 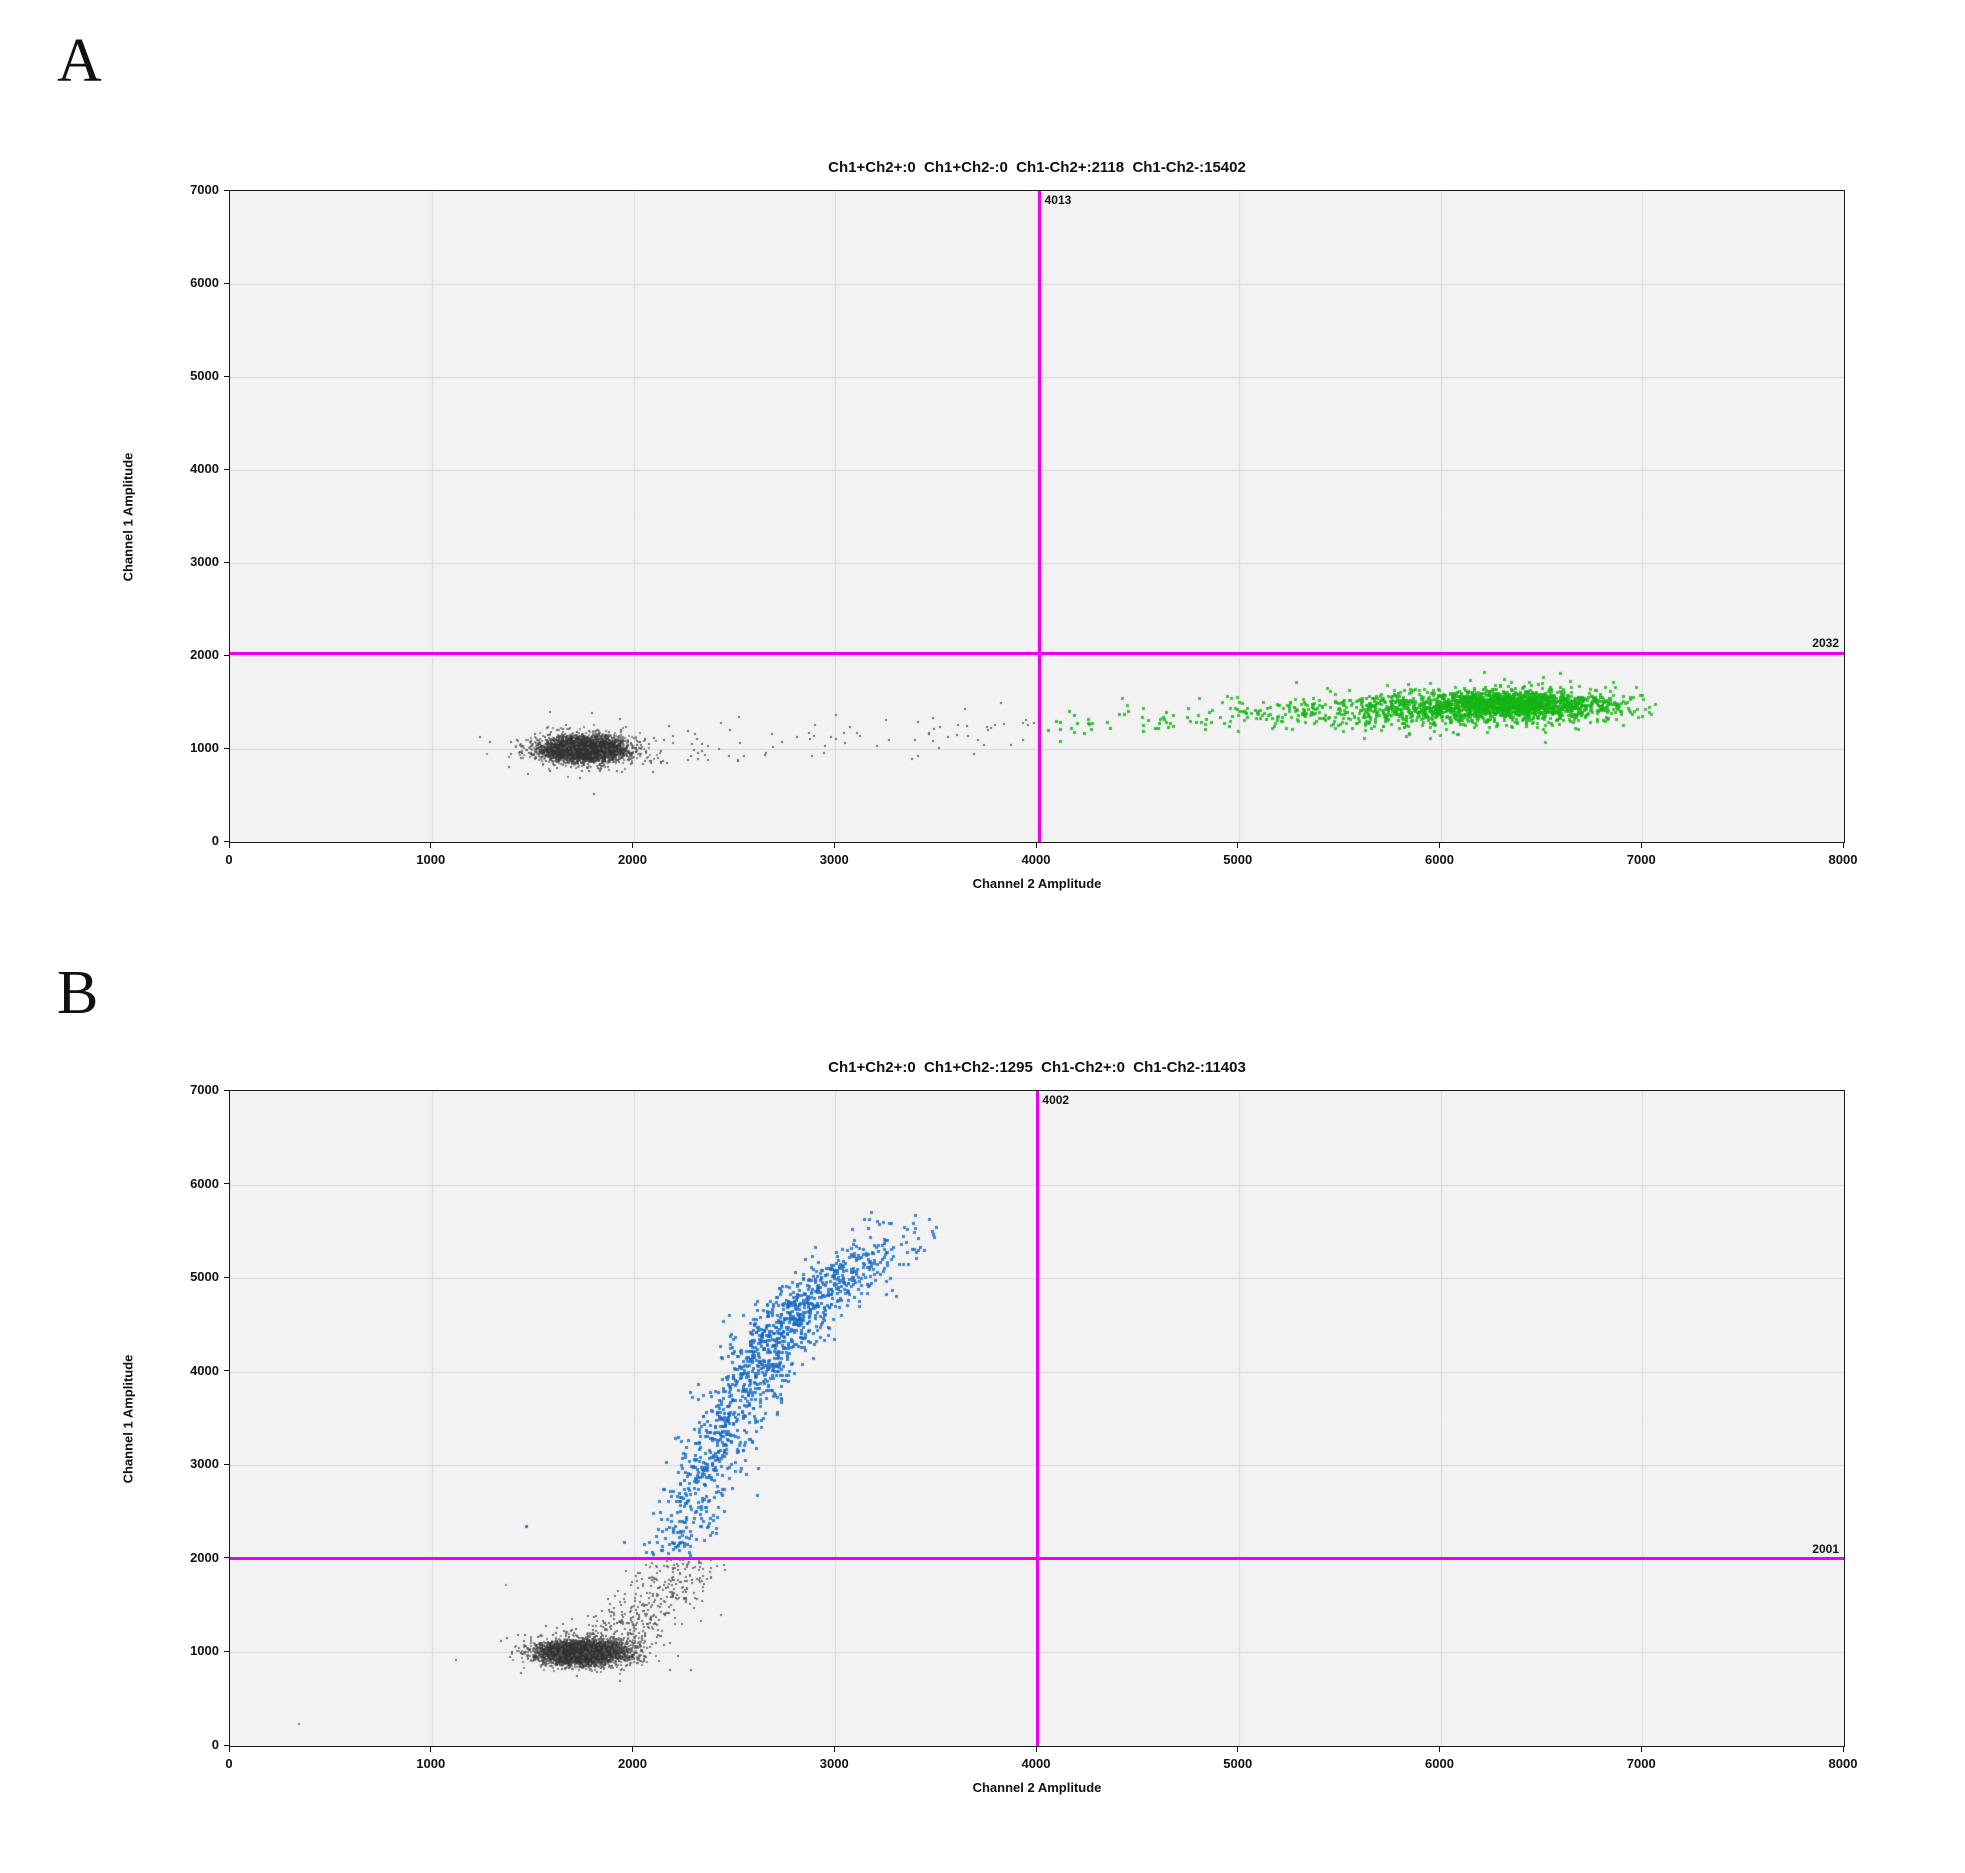 I want to click on channel1-threshold-value: 2001, so click(x=1825, y=1548).